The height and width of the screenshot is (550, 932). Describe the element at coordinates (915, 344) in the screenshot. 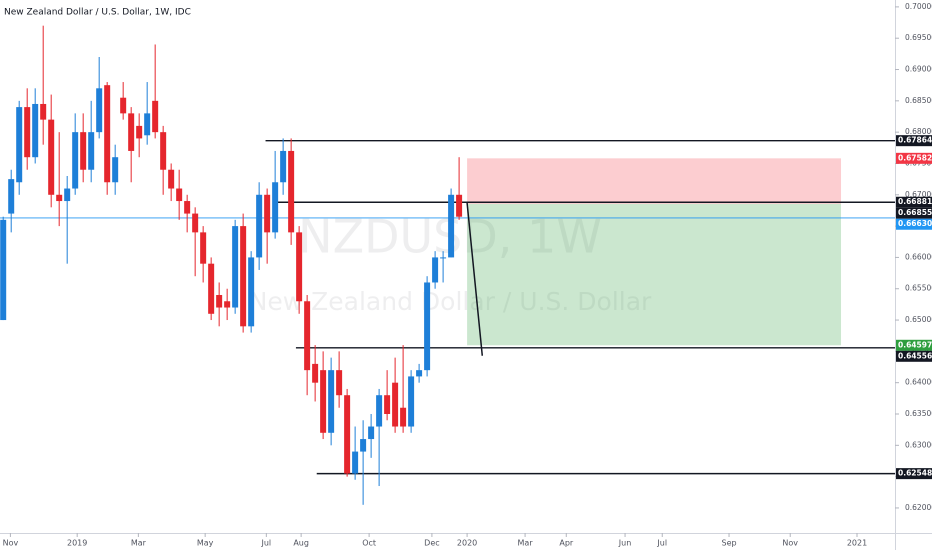

I see `price-label: 0.64597` at that location.